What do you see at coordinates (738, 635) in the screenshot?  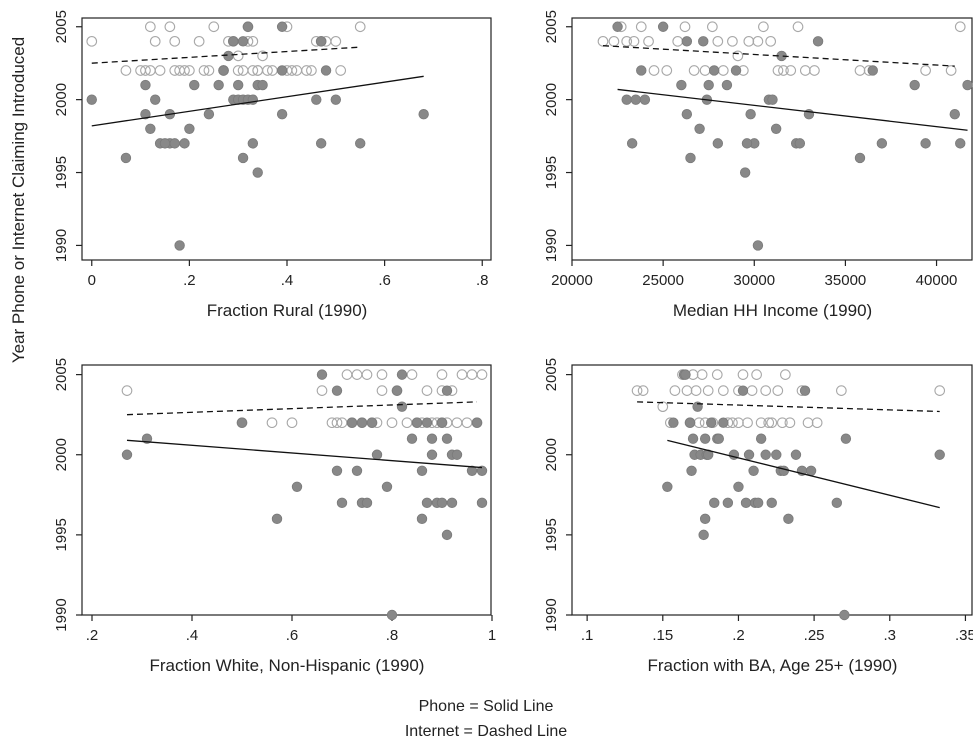 I see `x-tick-label-ba-2: .2` at bounding box center [738, 635].